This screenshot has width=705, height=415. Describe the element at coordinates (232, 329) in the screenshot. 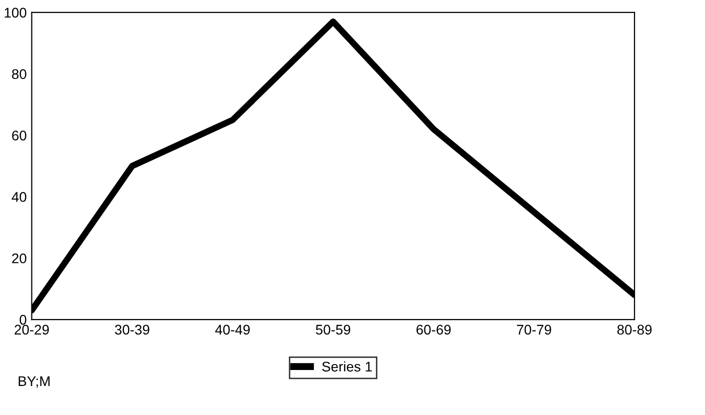

I see `x-tick-label: 40-49` at that location.